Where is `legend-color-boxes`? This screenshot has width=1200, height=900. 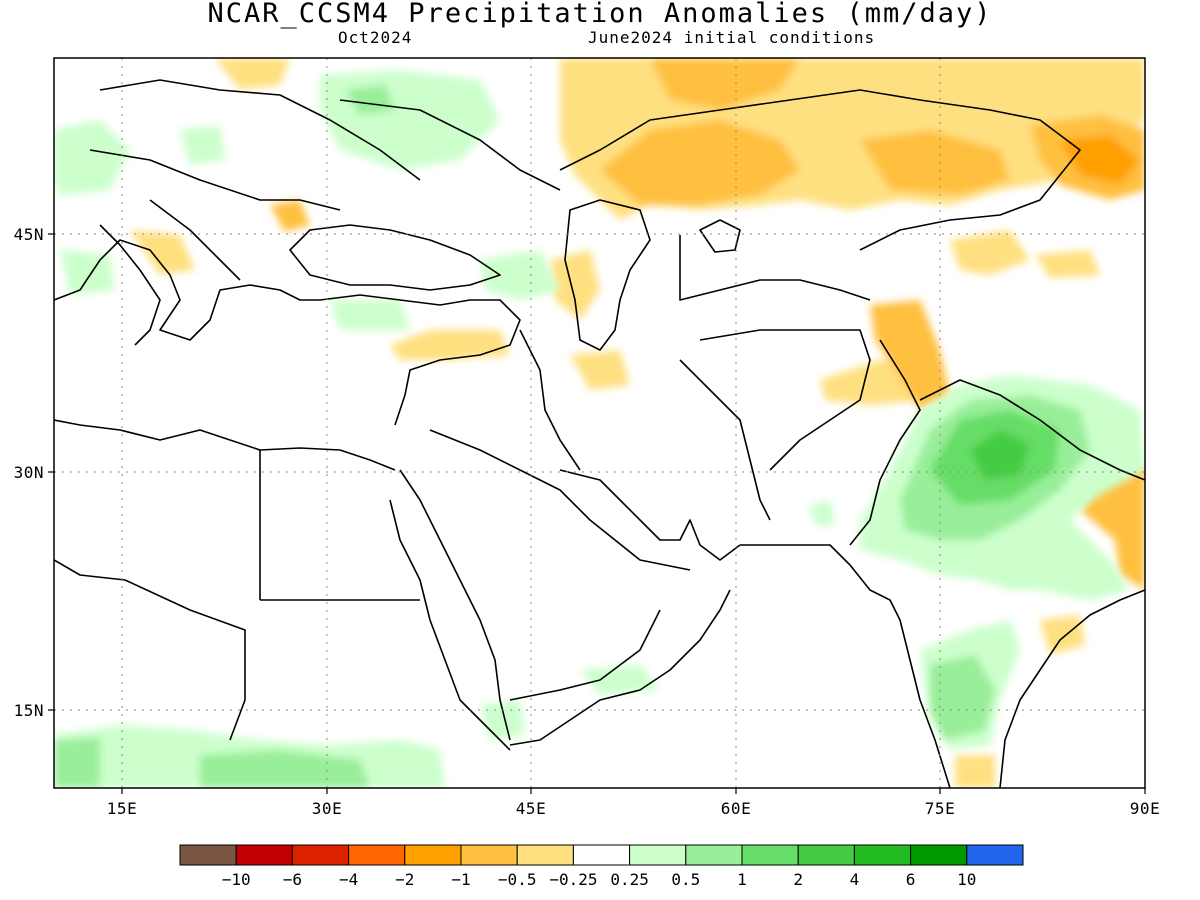
legend-color-boxes is located at coordinates (601, 855).